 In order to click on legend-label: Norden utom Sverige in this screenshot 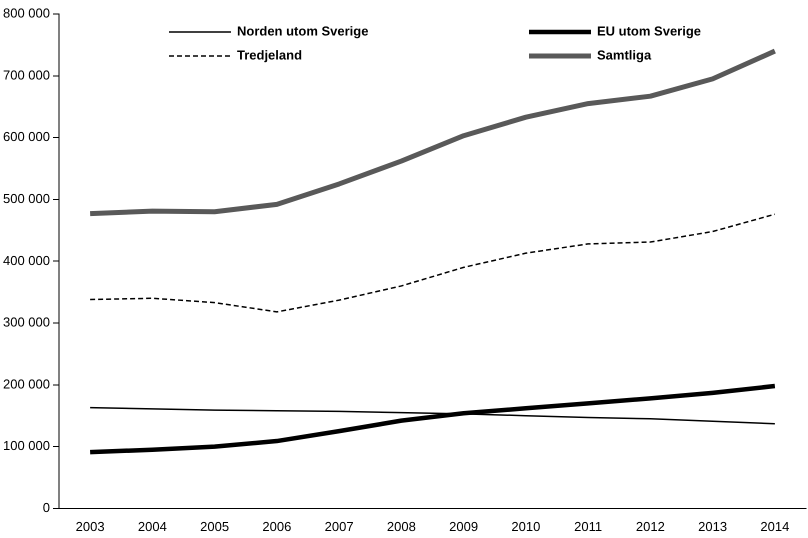, I will do `click(302, 31)`.